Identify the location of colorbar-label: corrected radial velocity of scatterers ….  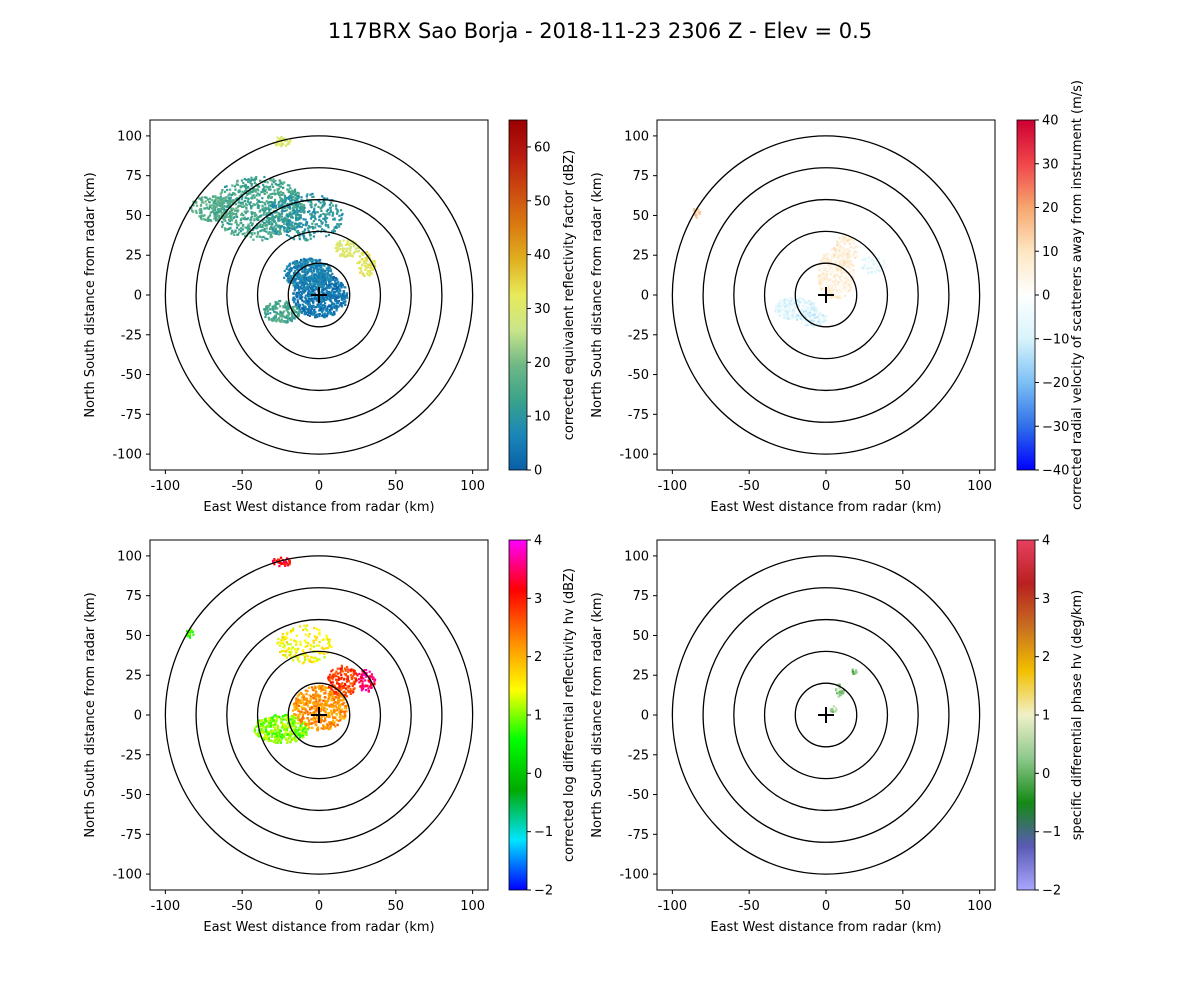
(1077, 295).